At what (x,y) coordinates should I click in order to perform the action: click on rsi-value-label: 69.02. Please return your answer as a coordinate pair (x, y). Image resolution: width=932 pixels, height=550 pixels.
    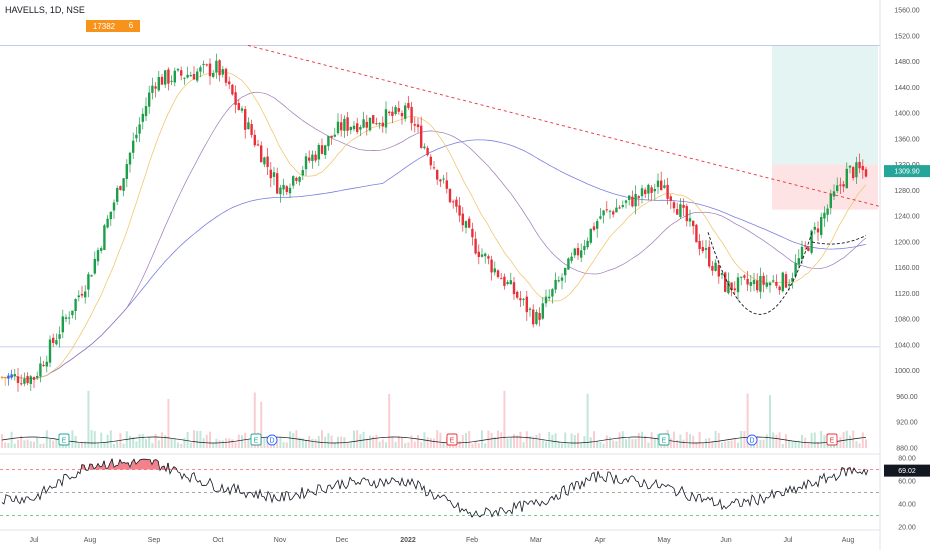
    Looking at the image, I should click on (907, 471).